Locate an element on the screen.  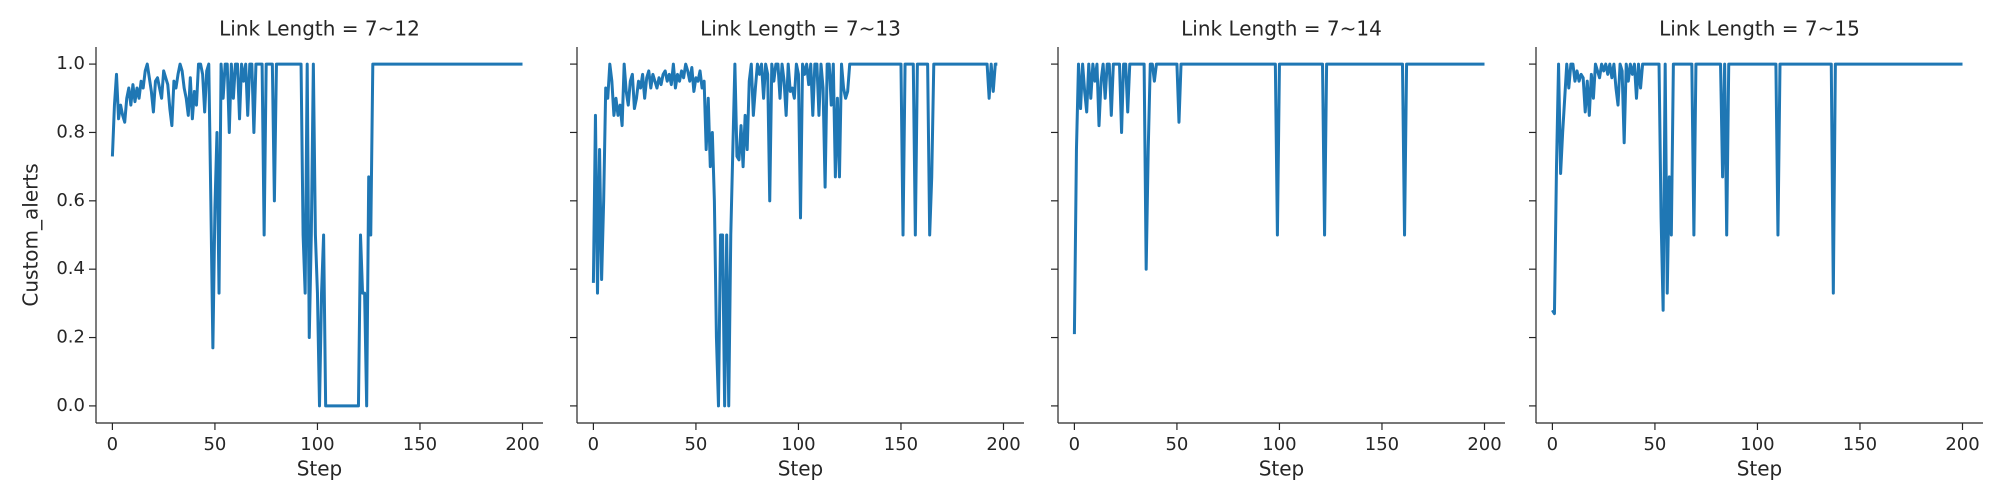
y-tick-label: 1.0 is located at coordinates (70, 63).